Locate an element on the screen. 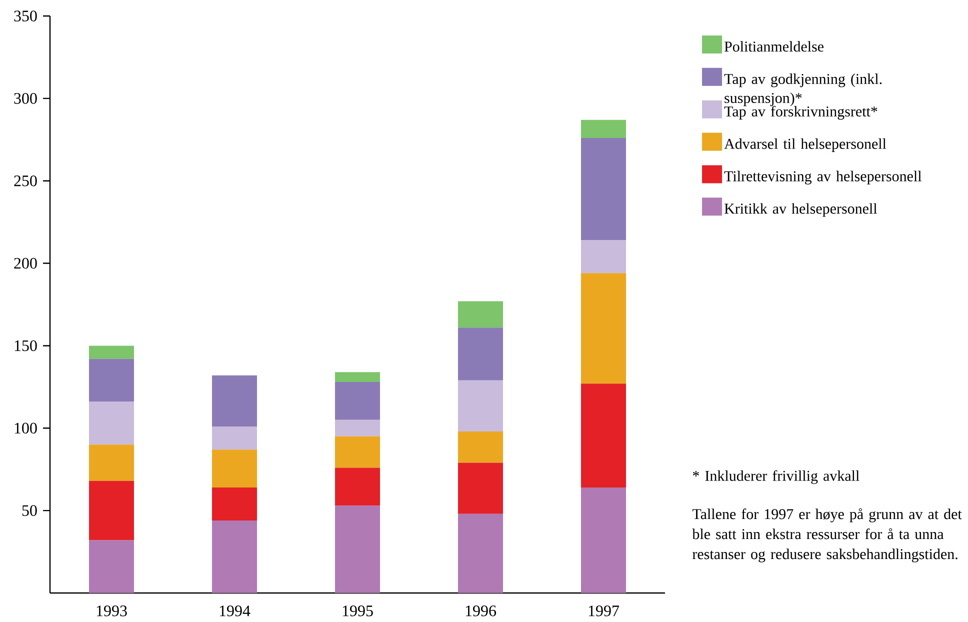 Image resolution: width=968 pixels, height=622 pixels. x-tick-label: 1995 is located at coordinates (357, 611).